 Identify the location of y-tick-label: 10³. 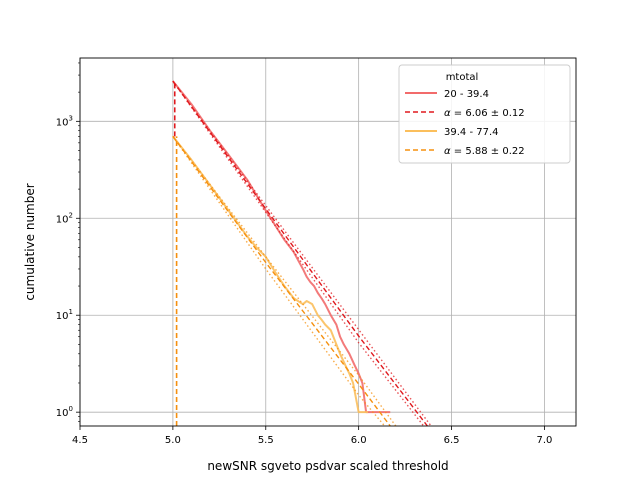
(64, 121).